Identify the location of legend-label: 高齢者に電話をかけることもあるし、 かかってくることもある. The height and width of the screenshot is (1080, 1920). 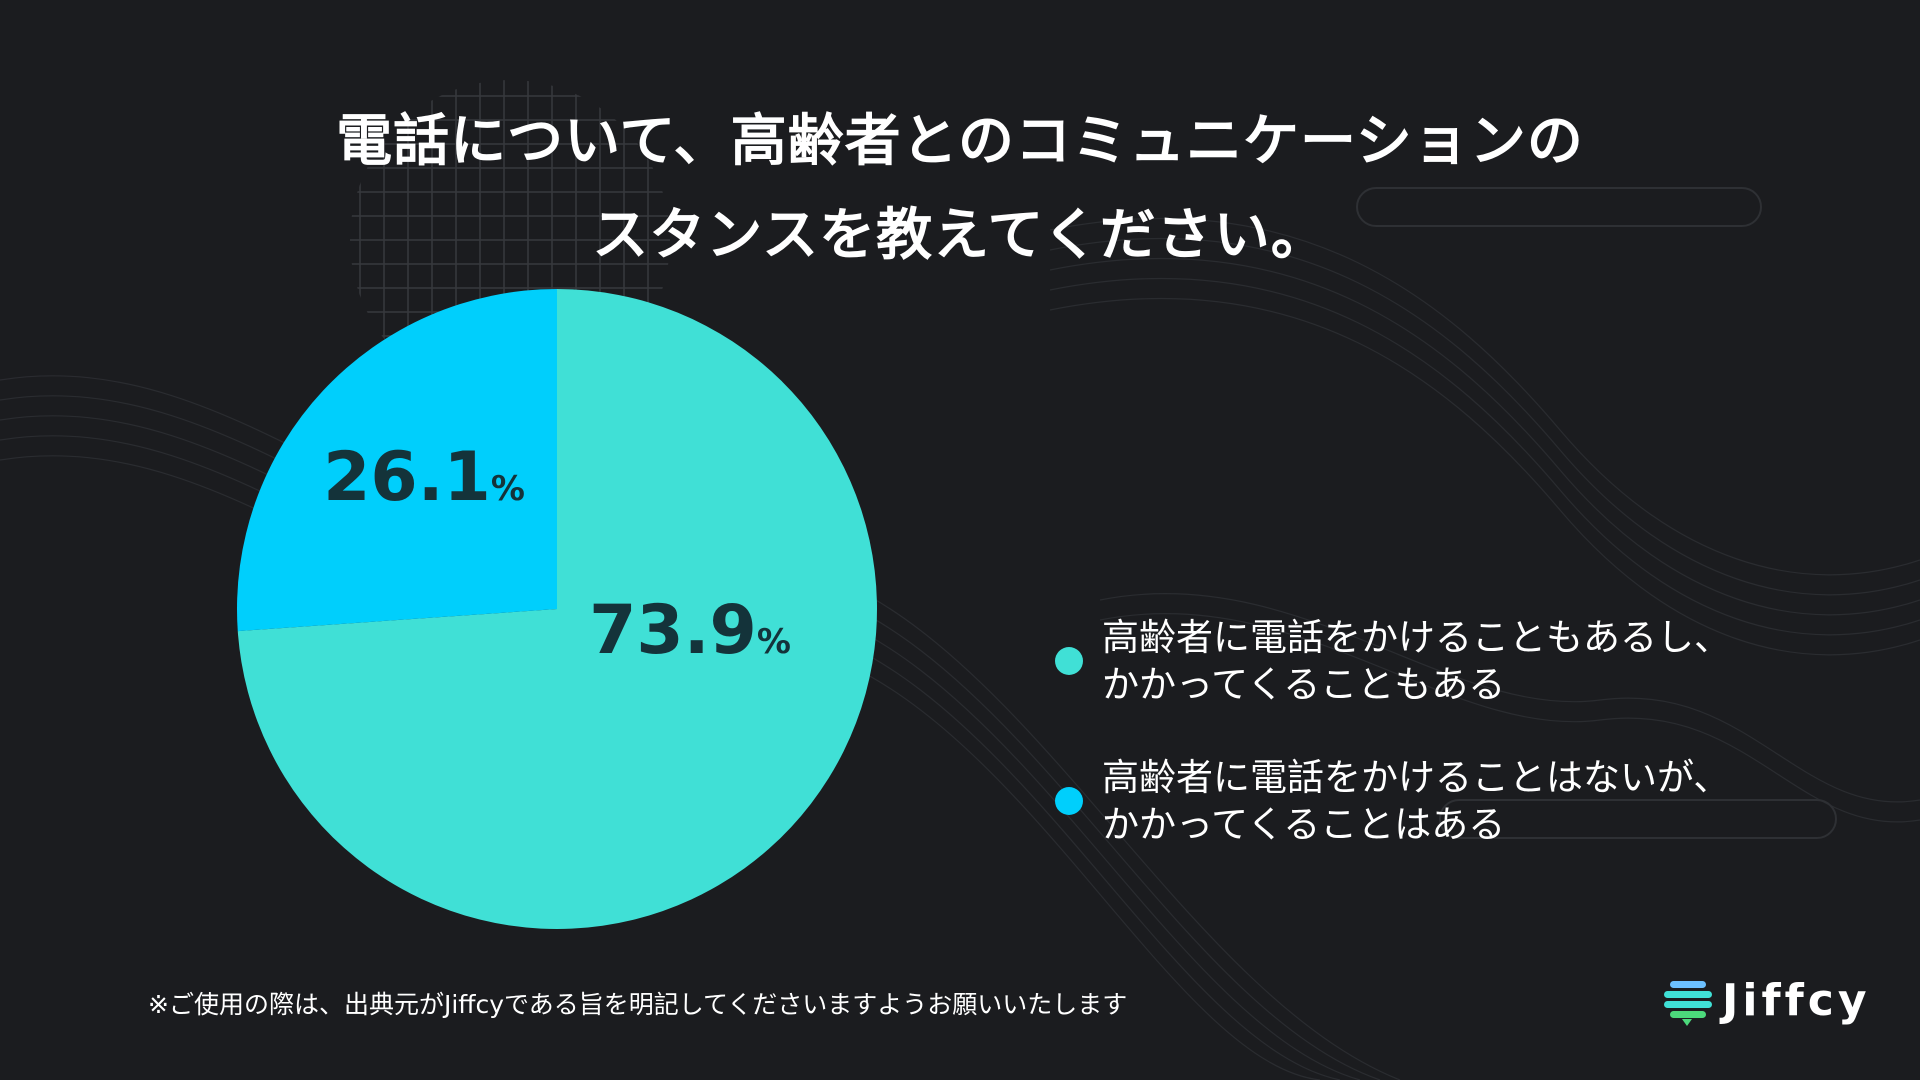
(1416, 661).